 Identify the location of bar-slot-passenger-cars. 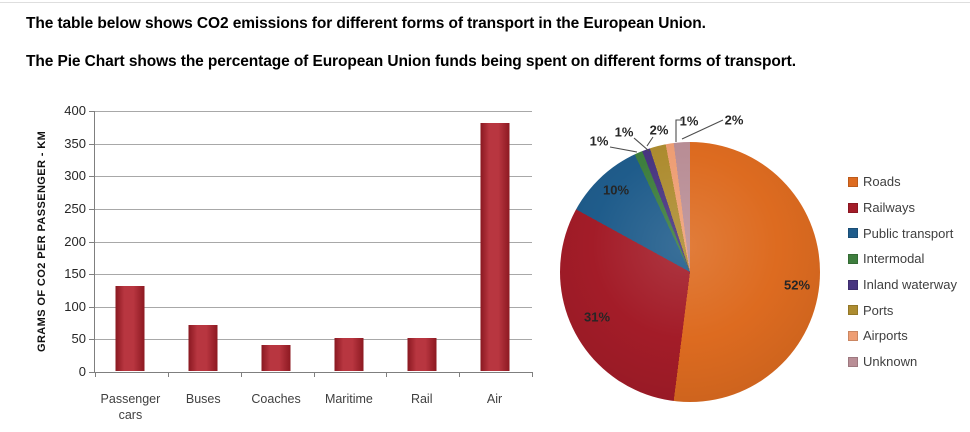
(130, 241).